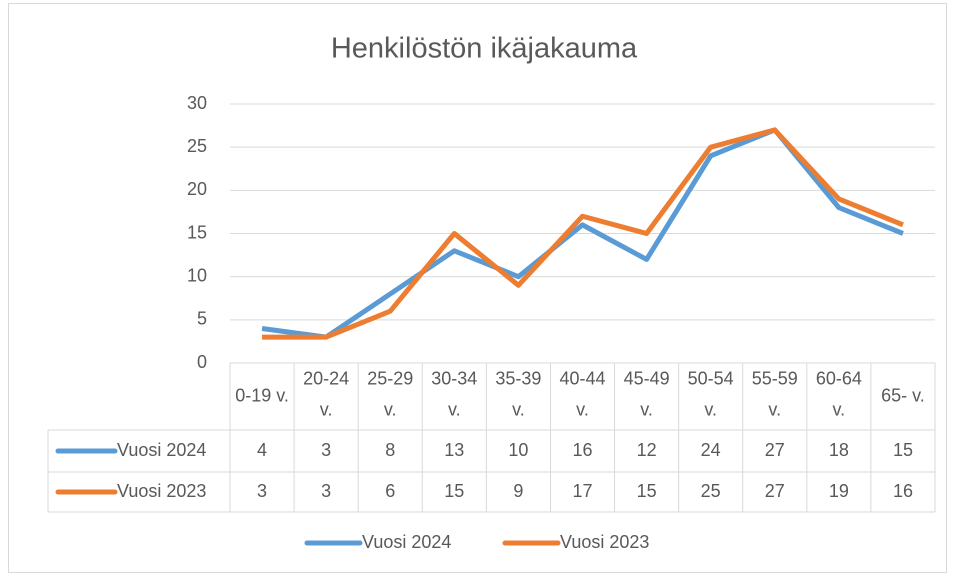 This screenshot has width=955, height=578. I want to click on x-tick-label: 65- v., so click(903, 395).